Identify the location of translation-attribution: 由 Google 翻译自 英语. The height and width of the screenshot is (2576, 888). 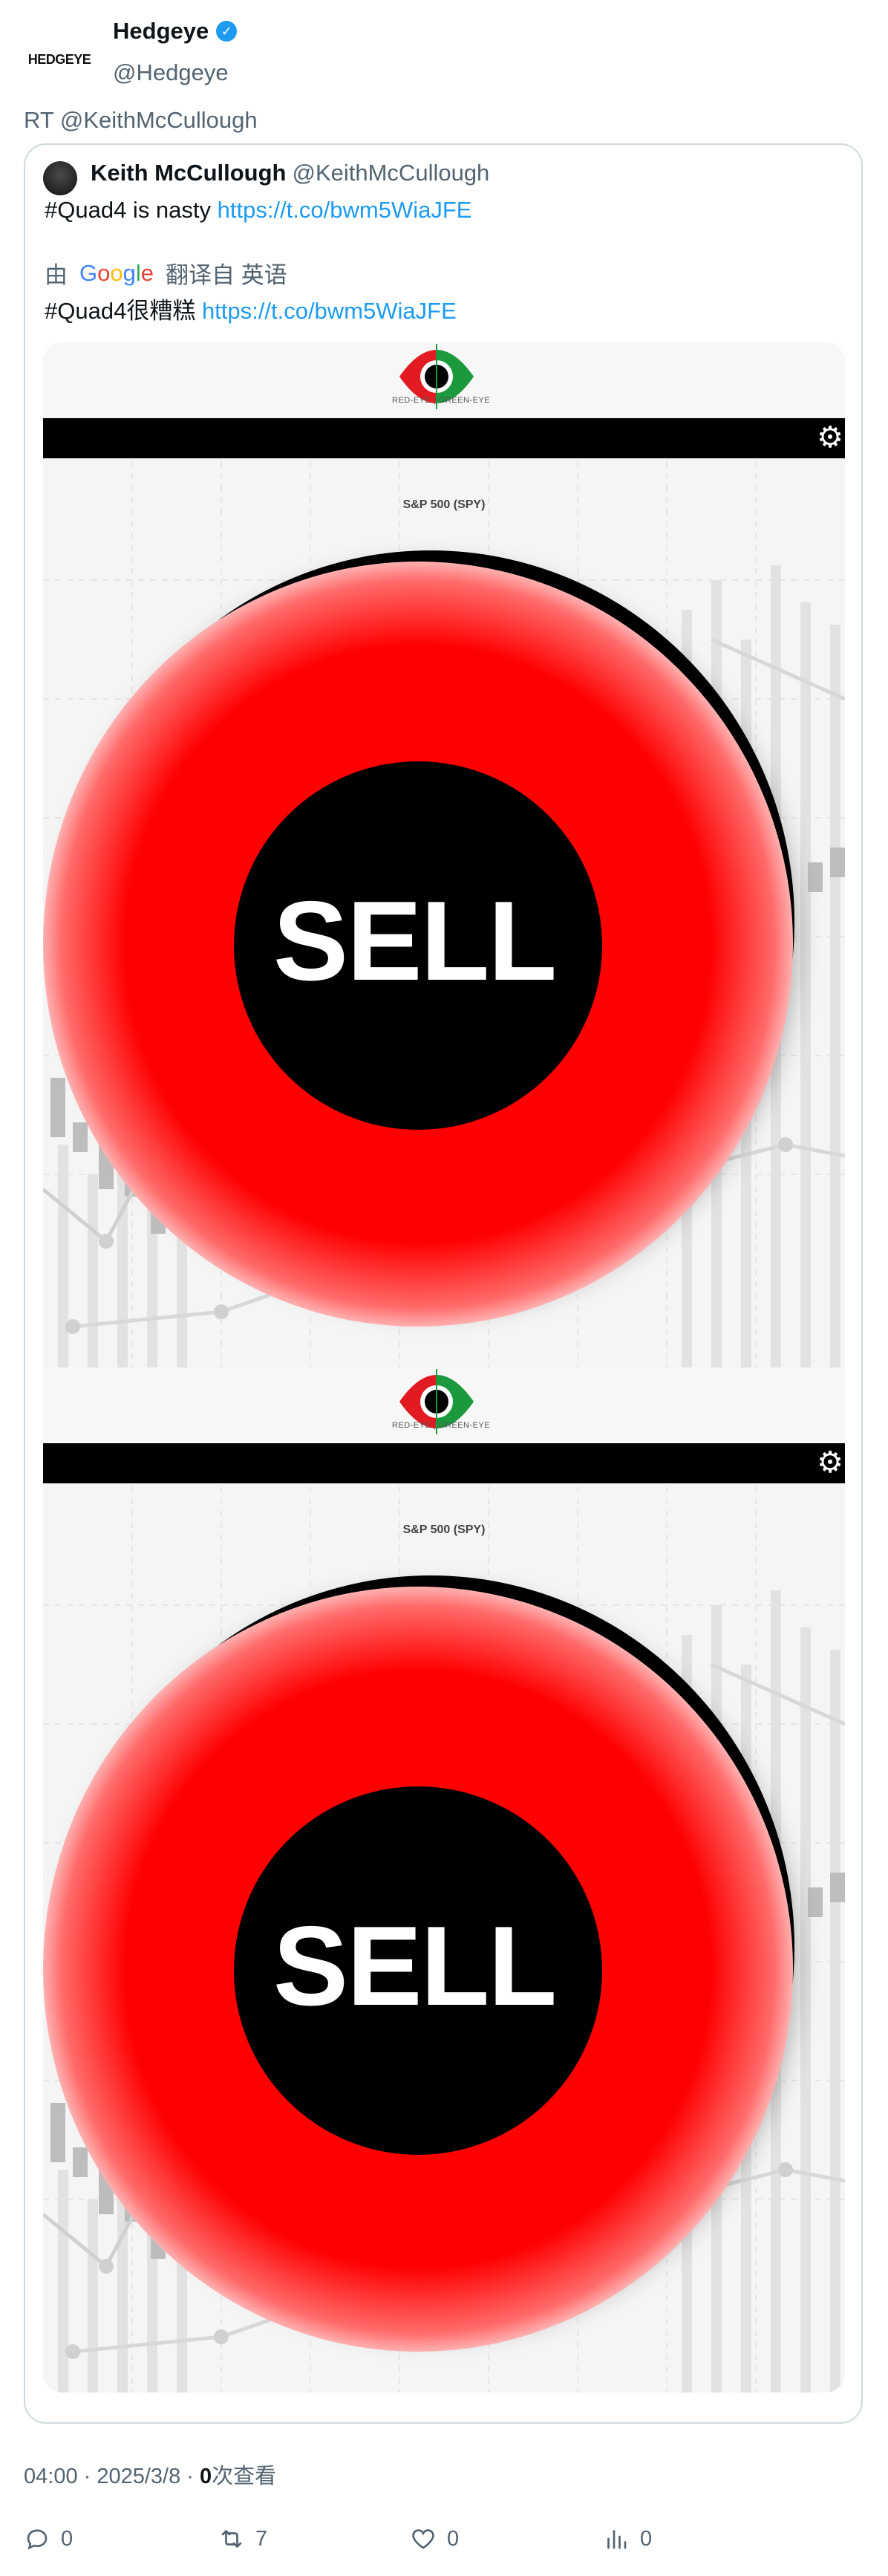
(166, 273).